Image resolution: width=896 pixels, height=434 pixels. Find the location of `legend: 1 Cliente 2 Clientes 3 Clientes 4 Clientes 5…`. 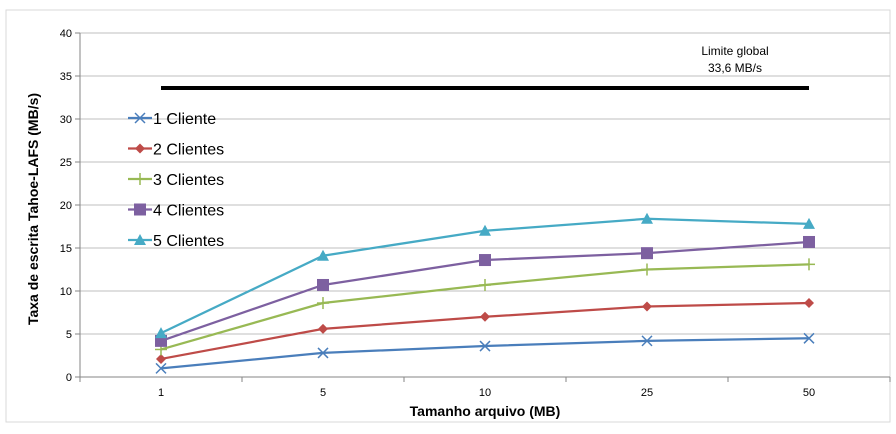

legend: 1 Cliente 2 Clientes 3 Clientes 4 Clientes 5… is located at coordinates (176, 180).